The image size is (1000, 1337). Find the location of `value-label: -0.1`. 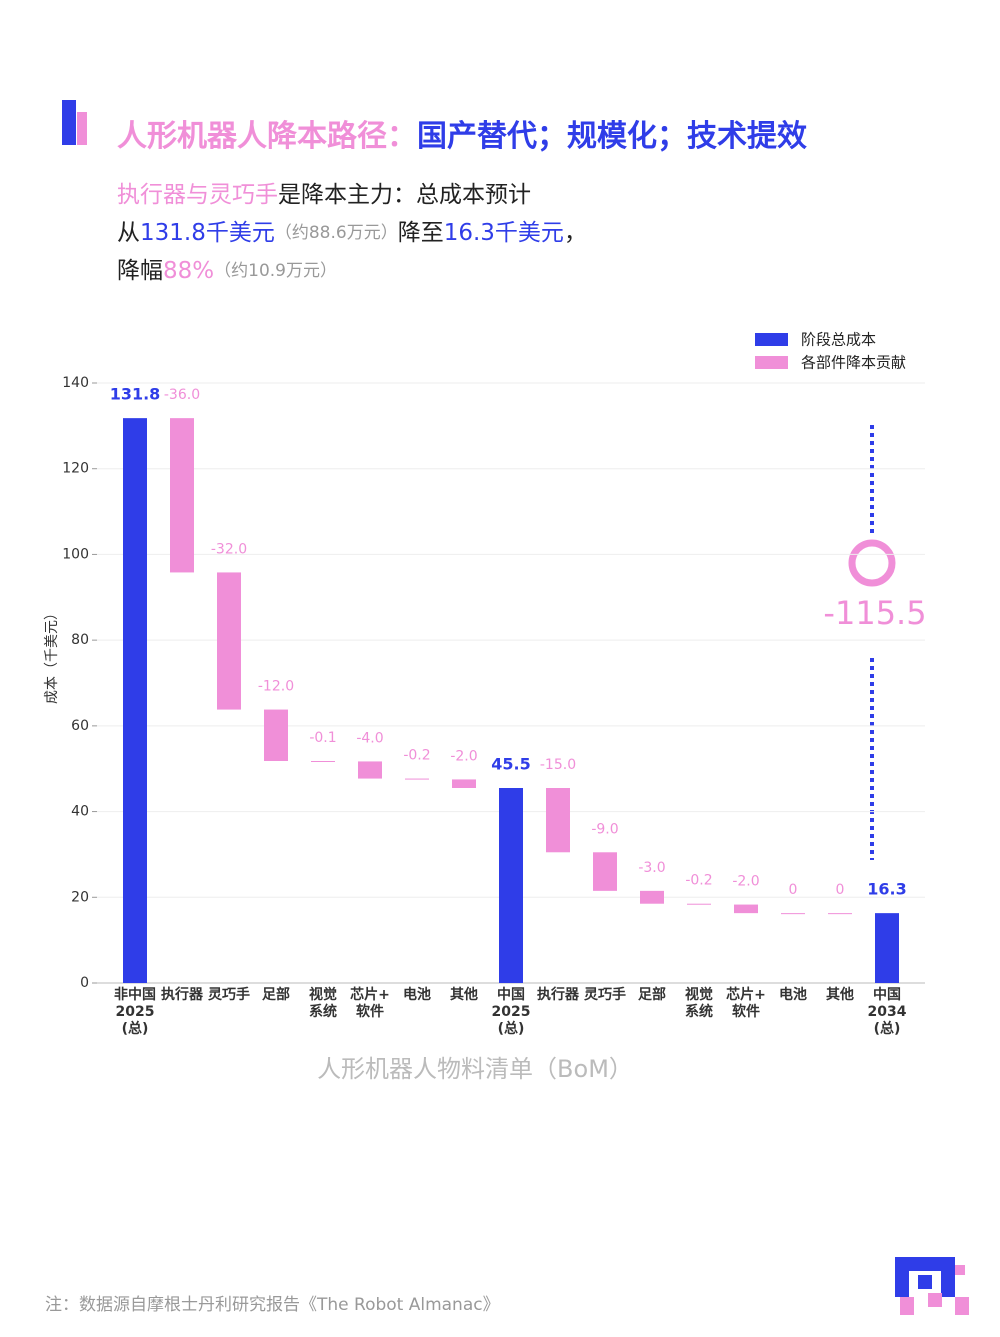

value-label: -0.1 is located at coordinates (322, 738).